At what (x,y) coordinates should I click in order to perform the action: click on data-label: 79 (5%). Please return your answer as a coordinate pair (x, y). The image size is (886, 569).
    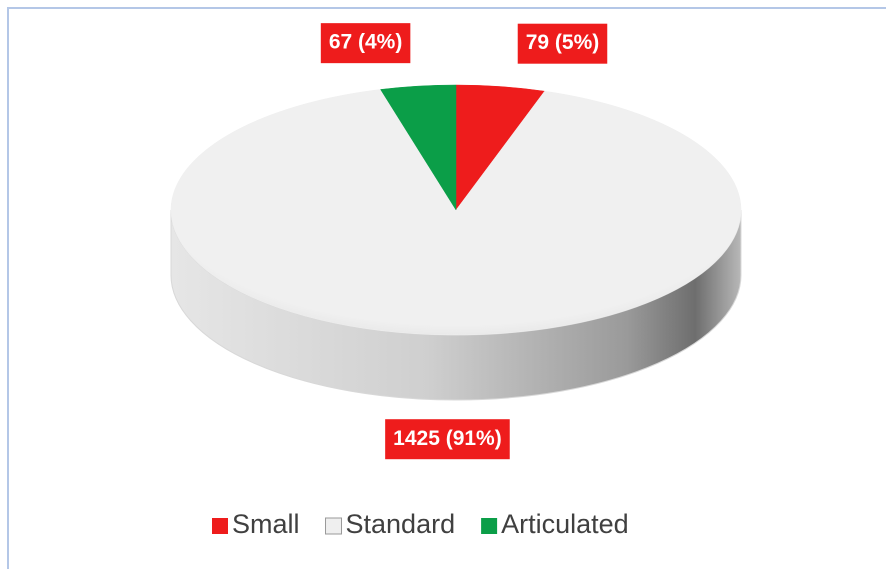
    Looking at the image, I should click on (562, 43).